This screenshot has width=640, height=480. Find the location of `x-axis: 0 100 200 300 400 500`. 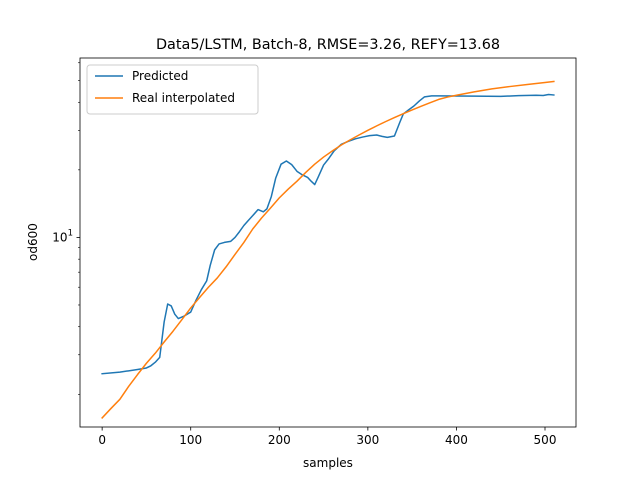

x-axis: 0 100 200 300 400 500 is located at coordinates (327, 437).